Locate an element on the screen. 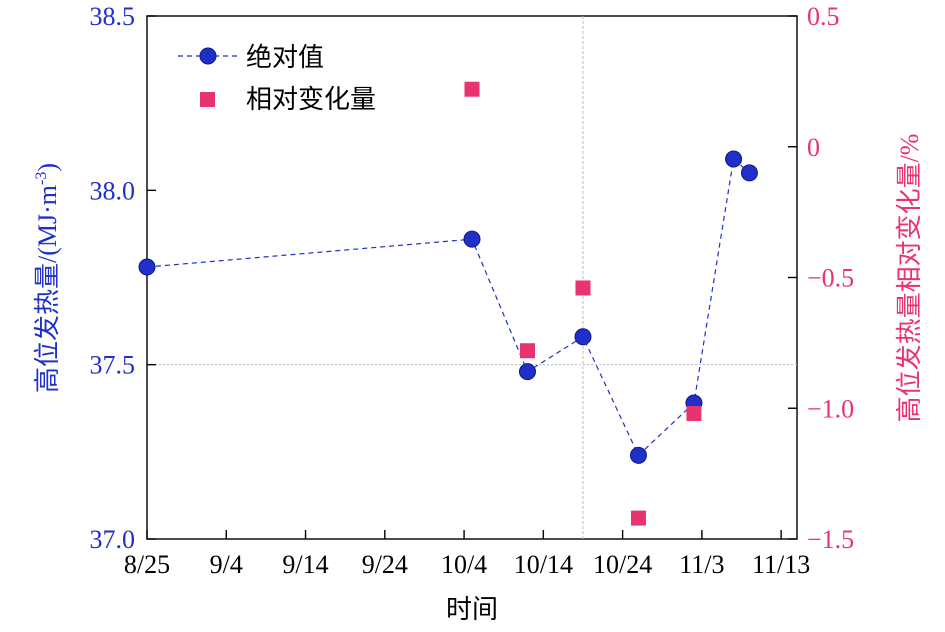 The width and height of the screenshot is (945, 632). x-tick-label: 10/4 is located at coordinates (464, 564).